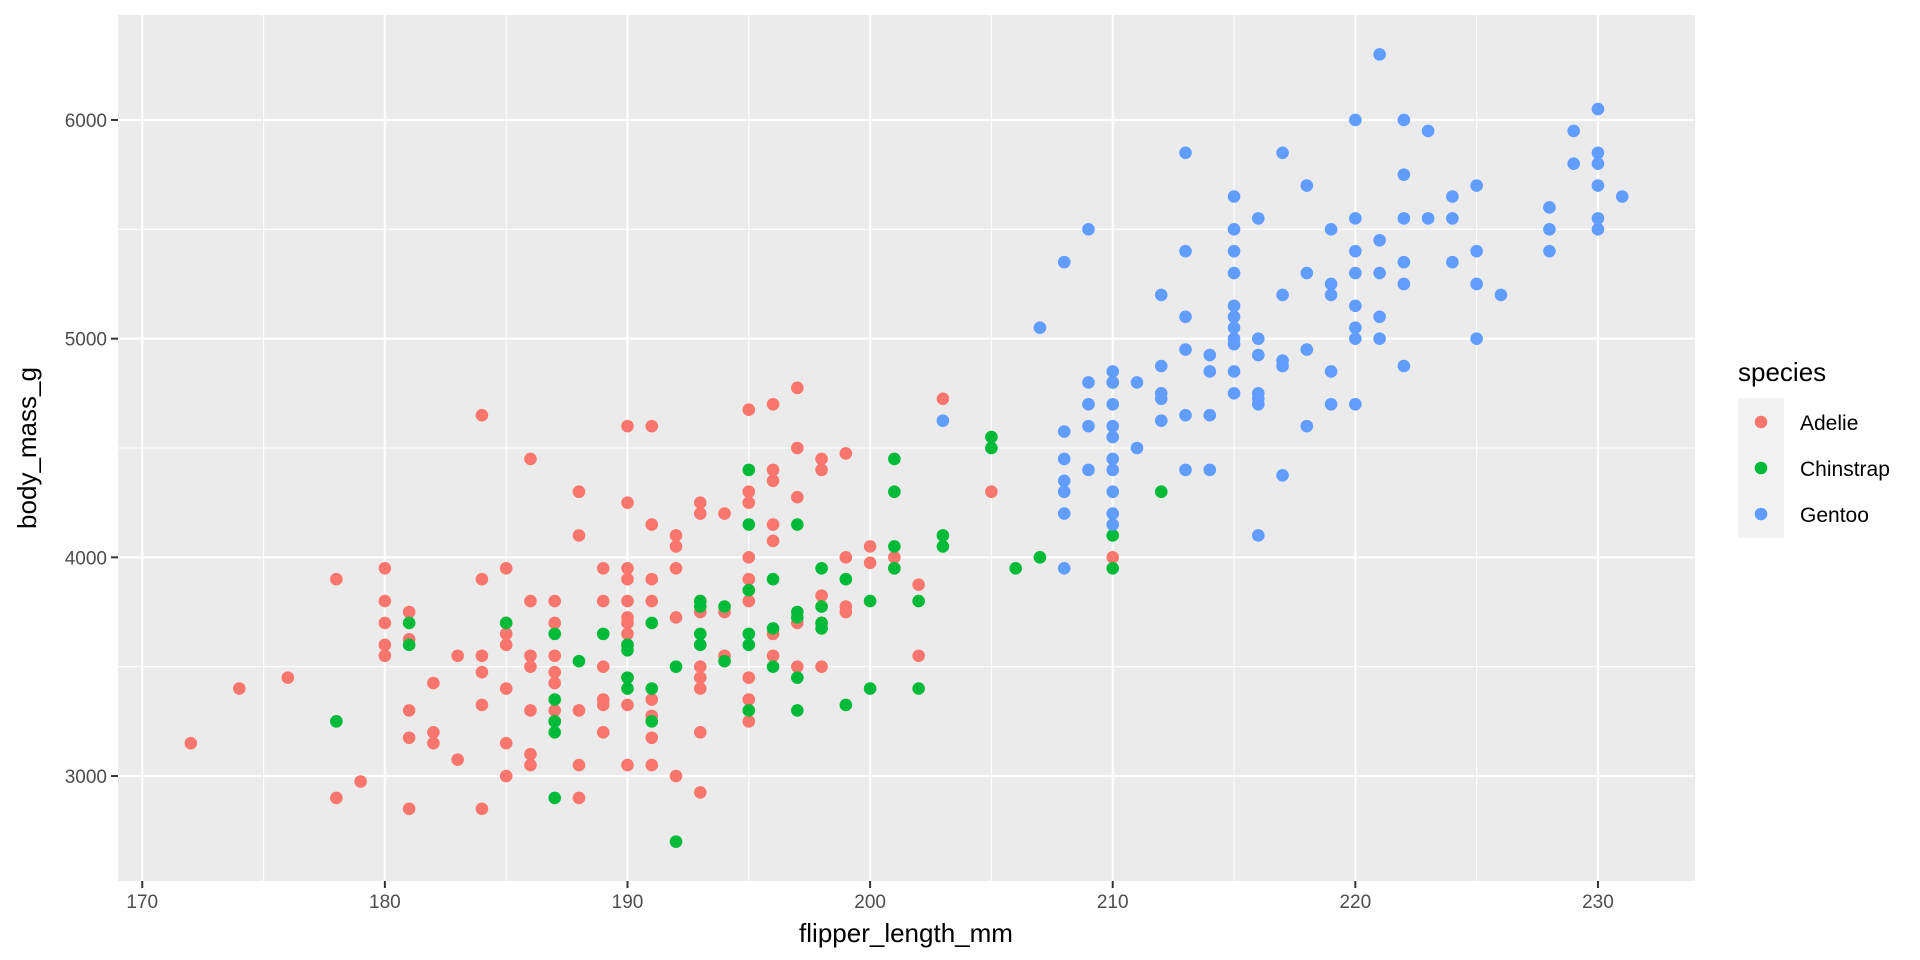 The image size is (1920, 960). I want to click on y-tick-label: 5000, so click(86, 340).